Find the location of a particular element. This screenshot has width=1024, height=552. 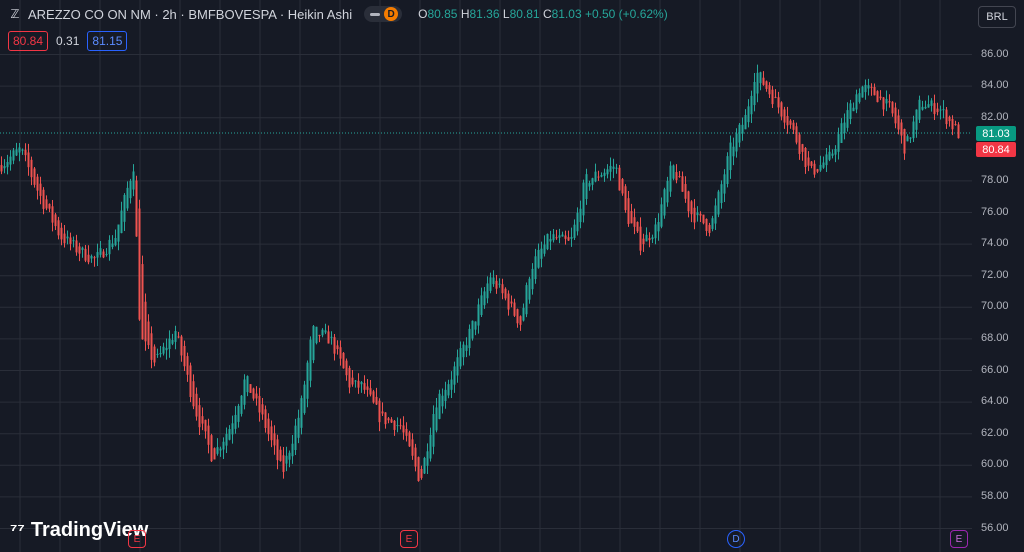

event-earnings-1: E is located at coordinates (137, 539).